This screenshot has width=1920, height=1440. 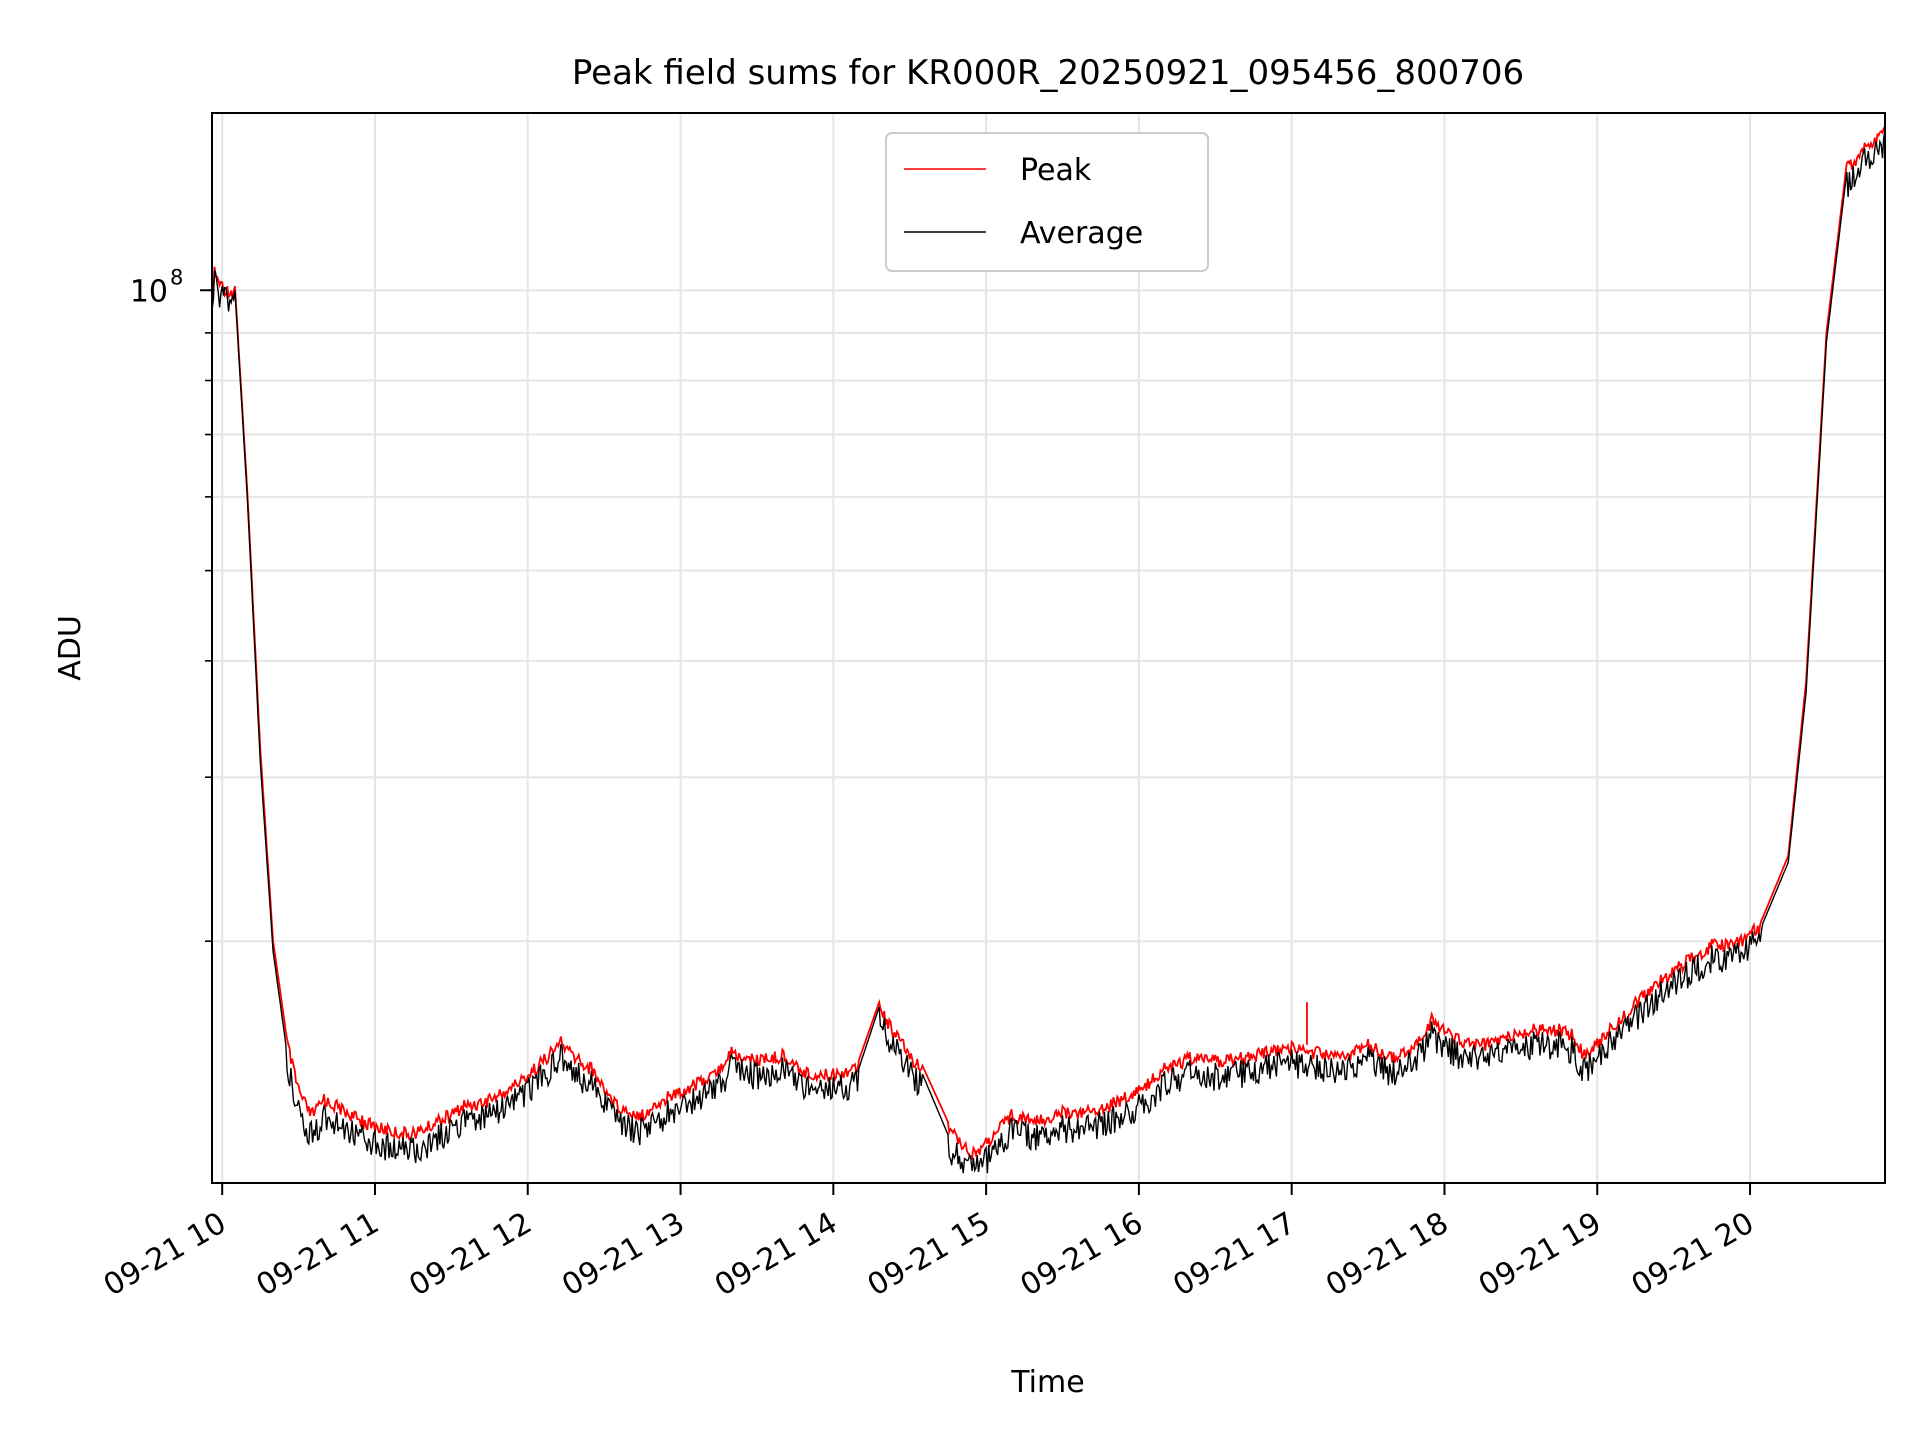 What do you see at coordinates (1047, 1382) in the screenshot?
I see `x-axis-label: Time` at bounding box center [1047, 1382].